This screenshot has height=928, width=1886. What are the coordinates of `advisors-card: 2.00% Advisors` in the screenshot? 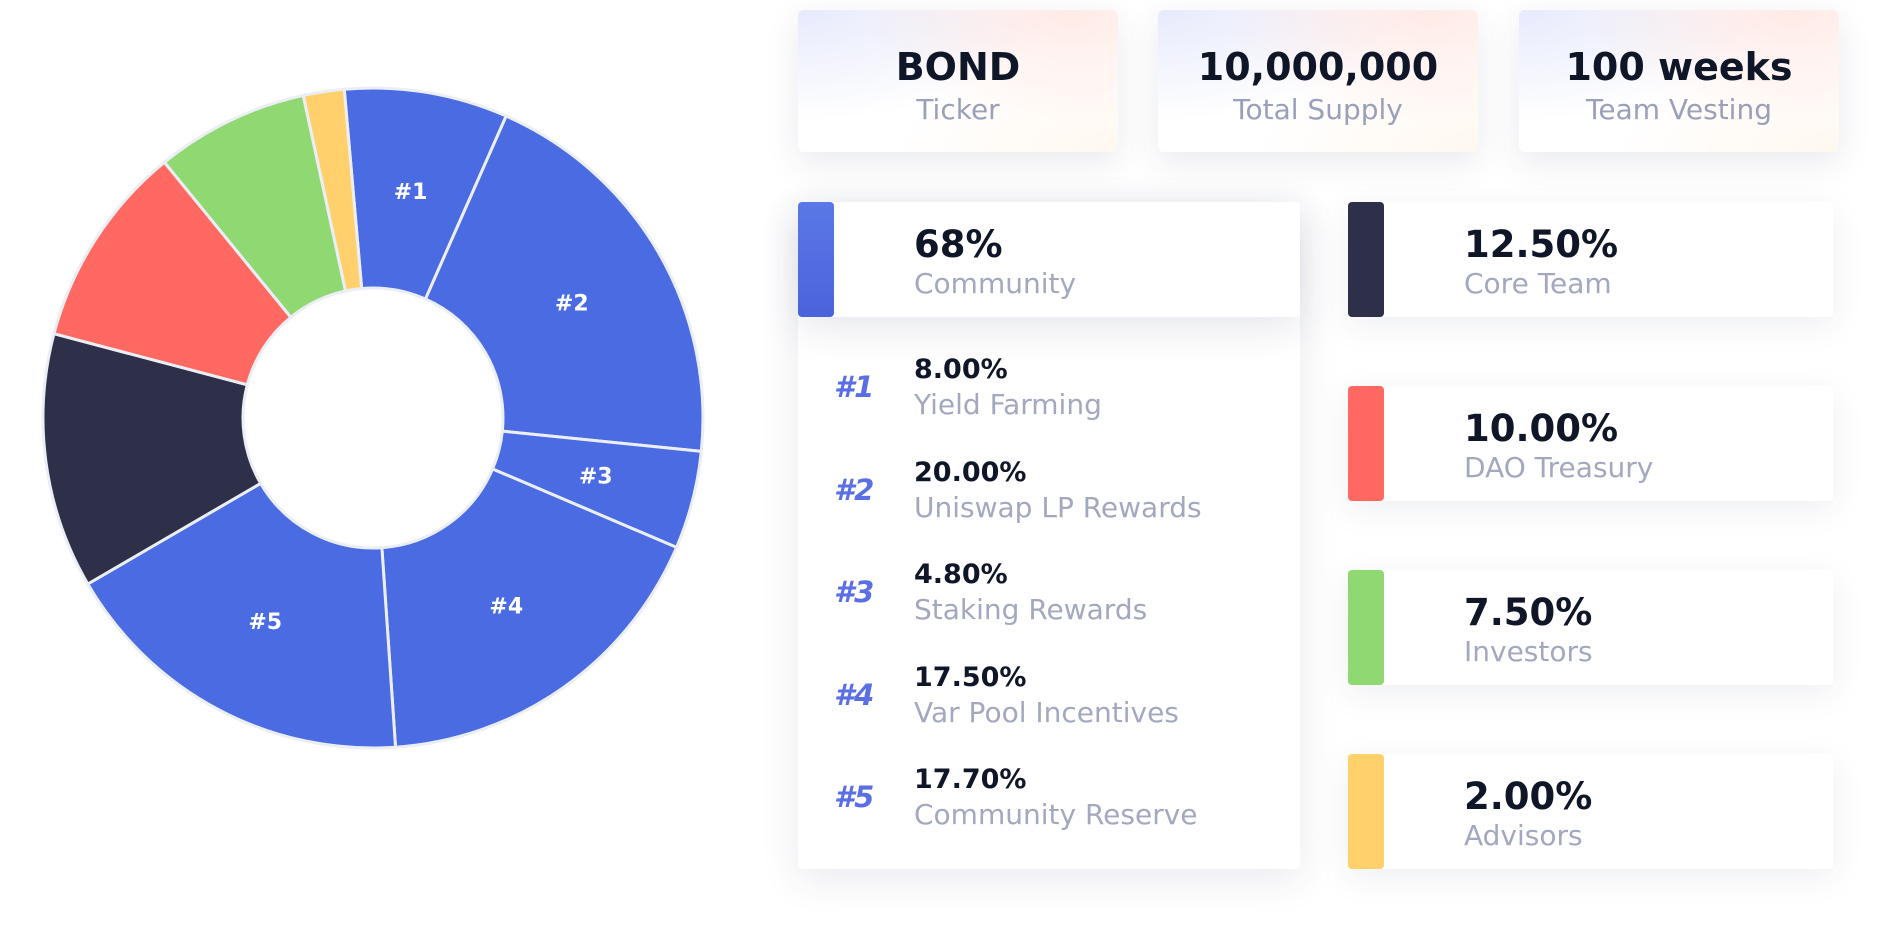 It's located at (1590, 811).